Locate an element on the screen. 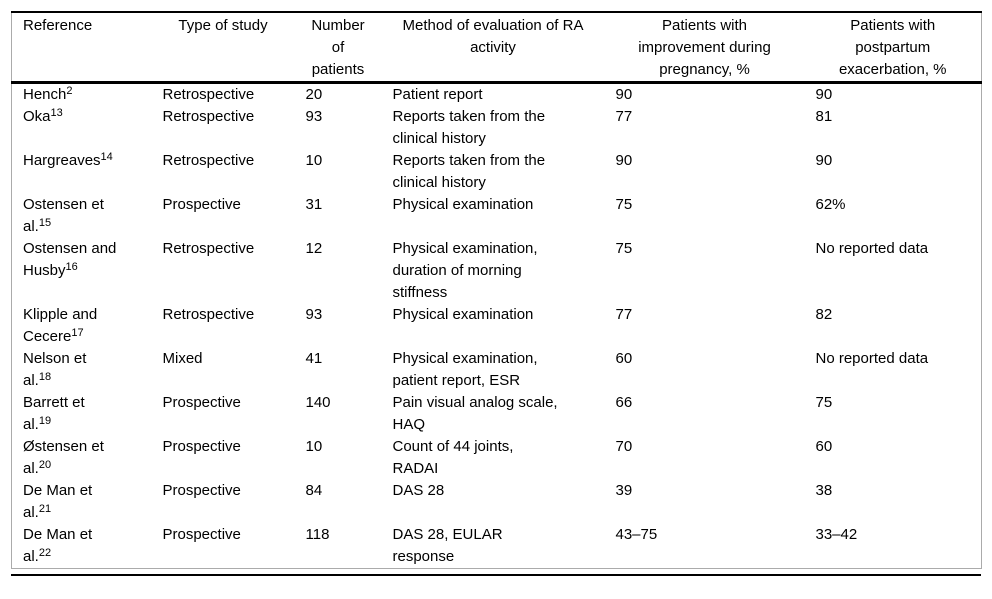 This screenshot has height=599, width=992. reference-text: Ostensen et al. is located at coordinates (63, 215).